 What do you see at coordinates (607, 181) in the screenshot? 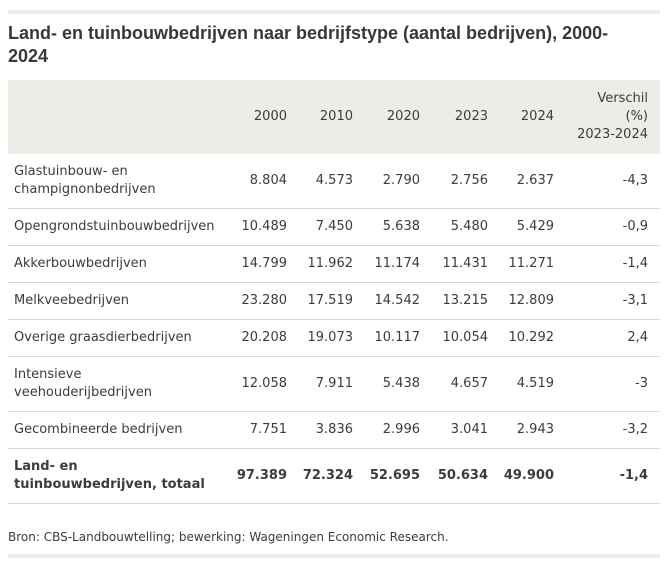
I see `value-cell-diff: -4,3` at bounding box center [607, 181].